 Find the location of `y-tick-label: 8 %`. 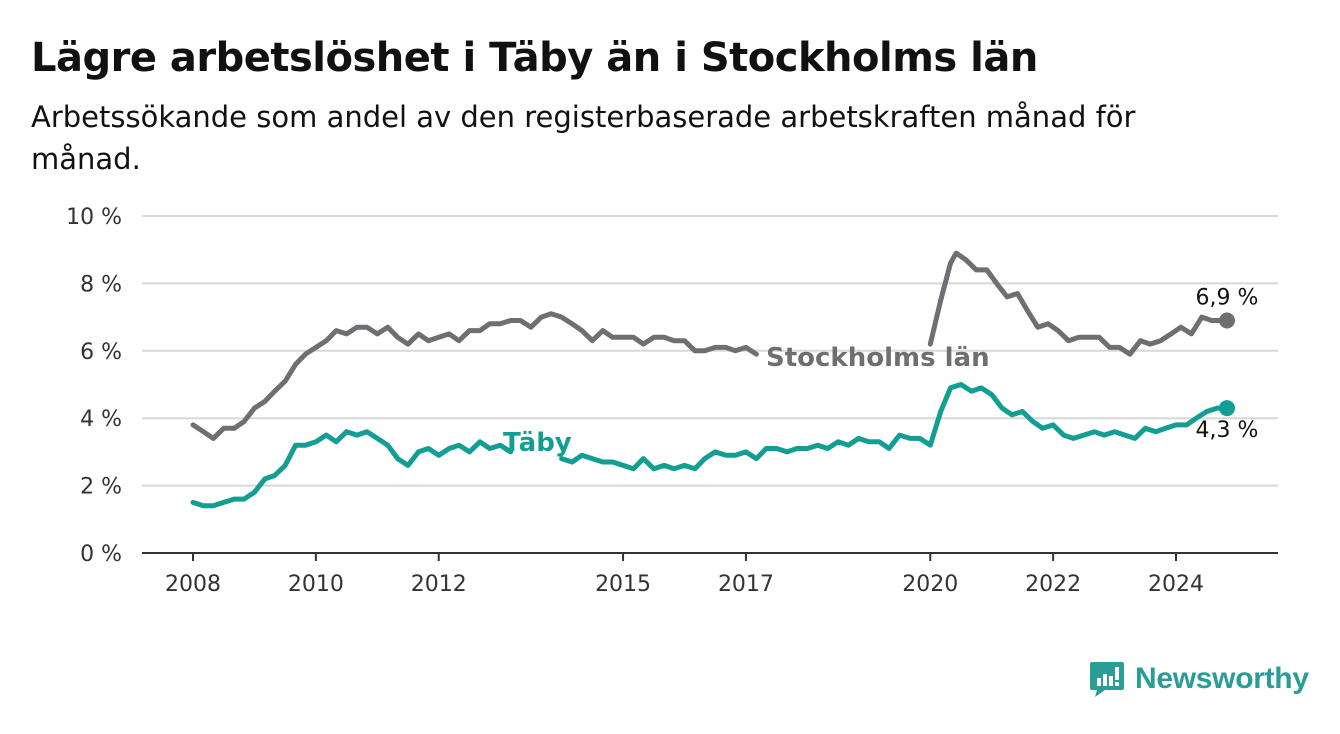

y-tick-label: 8 % is located at coordinates (101, 284).